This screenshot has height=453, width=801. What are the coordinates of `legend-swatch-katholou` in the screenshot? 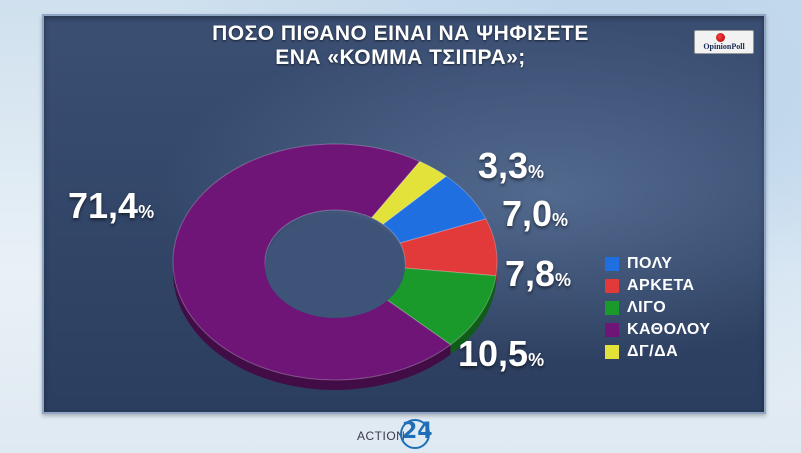 It's located at (612, 330).